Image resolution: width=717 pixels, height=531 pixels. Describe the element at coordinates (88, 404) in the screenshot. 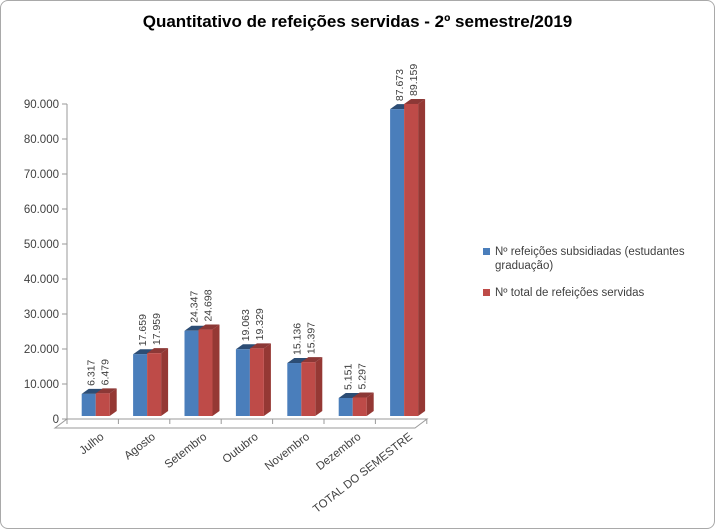

I see `bar-subsidiadas-Julho` at that location.